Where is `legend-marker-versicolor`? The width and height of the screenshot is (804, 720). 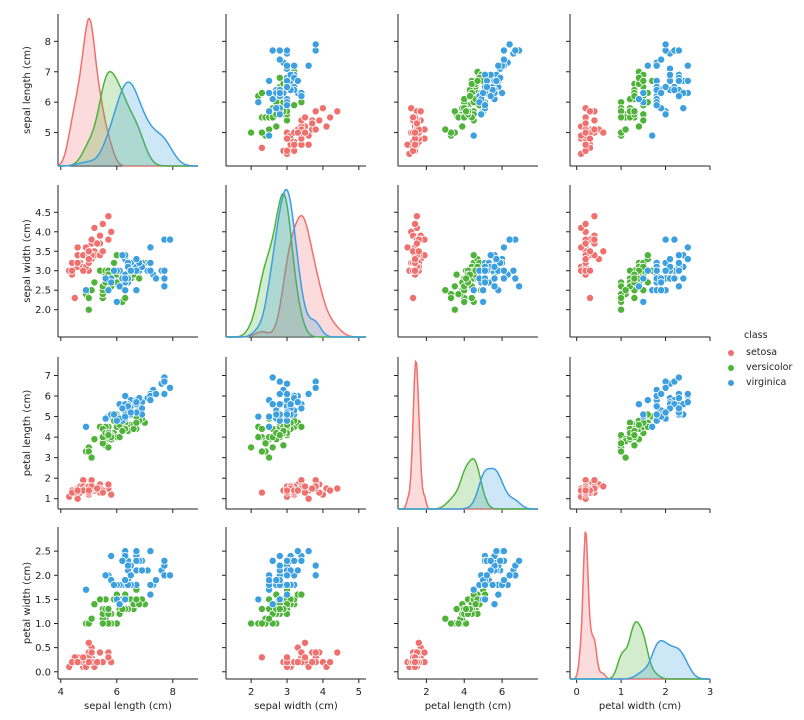
legend-marker-versicolor is located at coordinates (731, 368).